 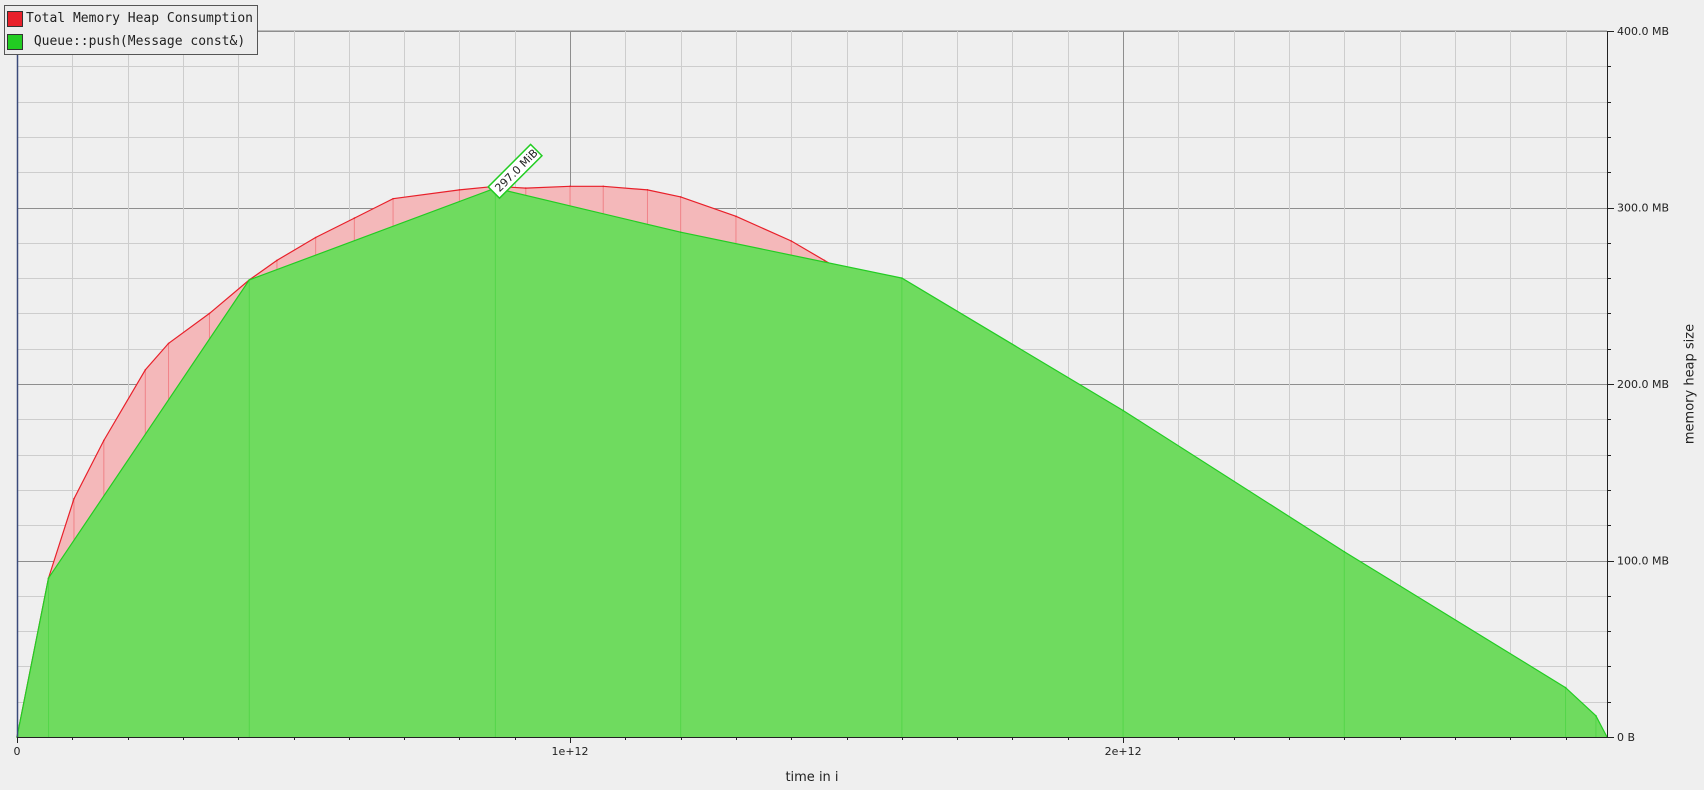 I want to click on y-tick-label: 100.0 MB, so click(x=1643, y=561).